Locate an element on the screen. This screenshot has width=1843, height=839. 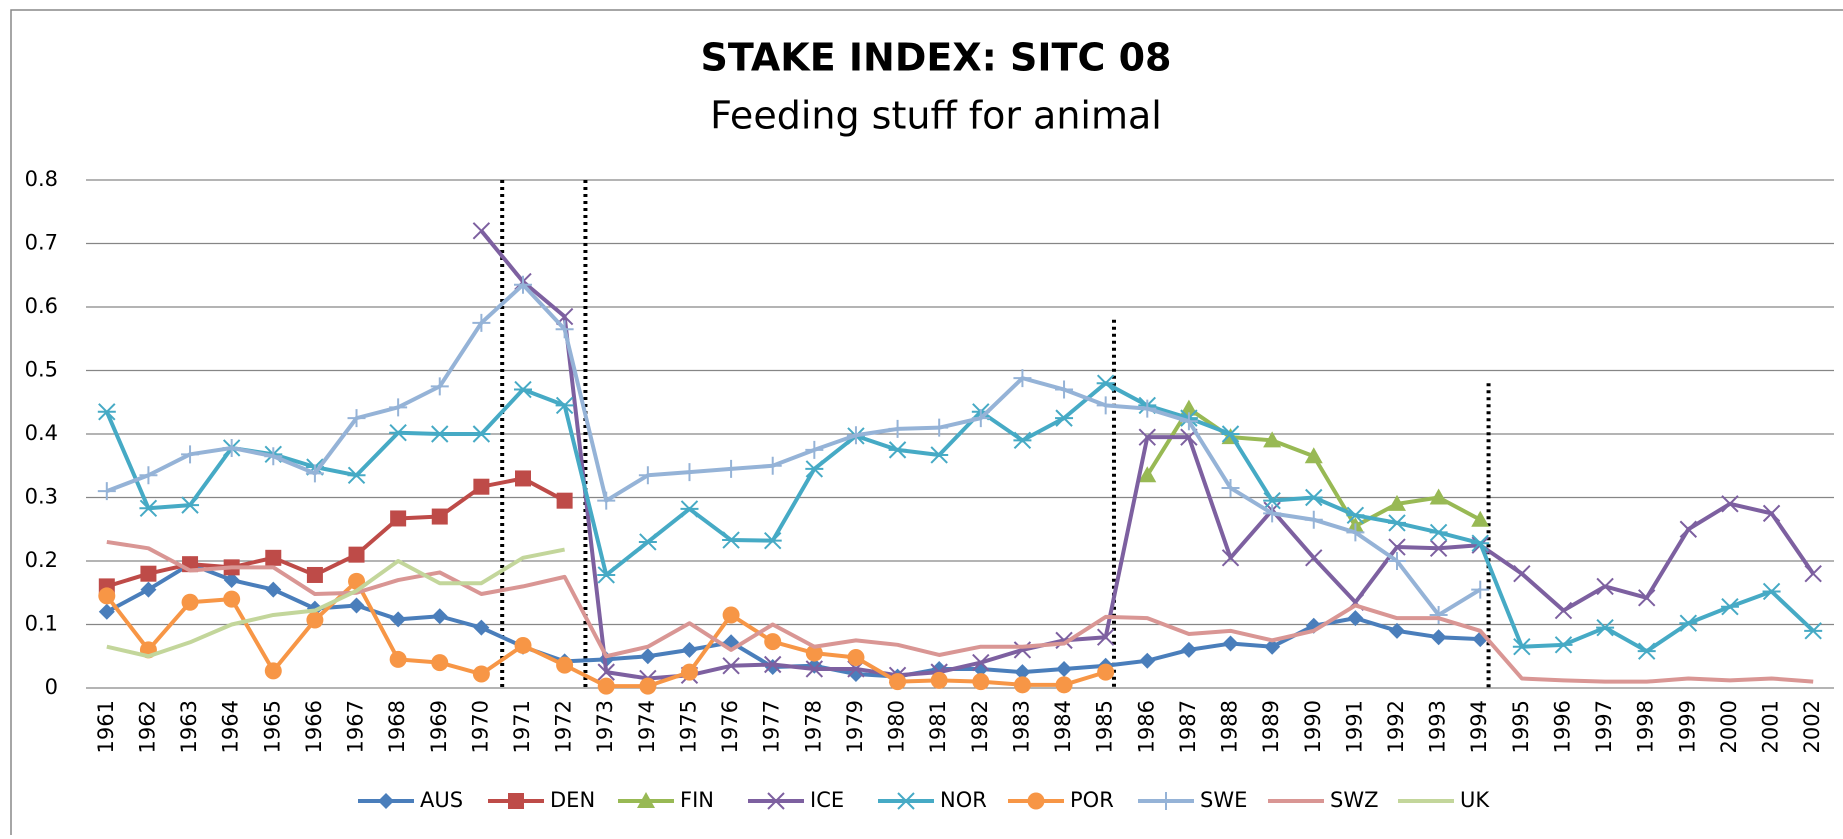
x-tick-label: 1985 is located at coordinates (1105, 726).